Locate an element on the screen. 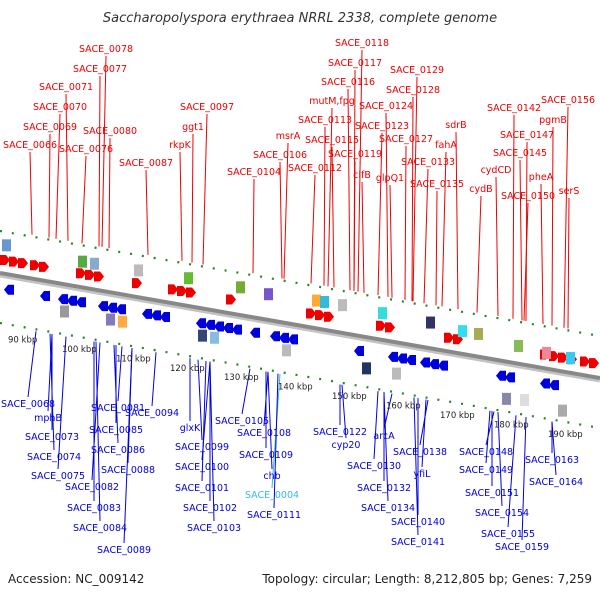 This screenshot has height=600, width=600. top-gene-label: SACE_0113 is located at coordinates (325, 120).